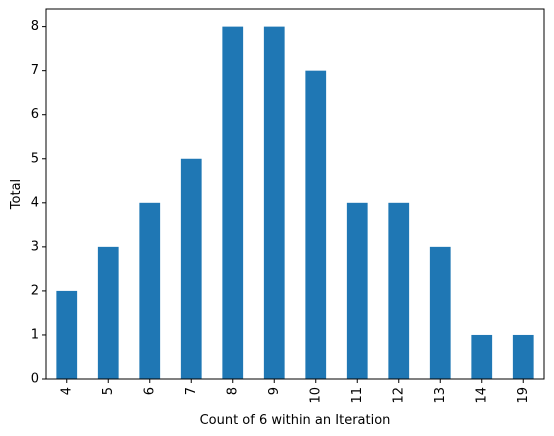  Describe the element at coordinates (315, 395) in the screenshot. I see `x-tick-label: 10` at that location.